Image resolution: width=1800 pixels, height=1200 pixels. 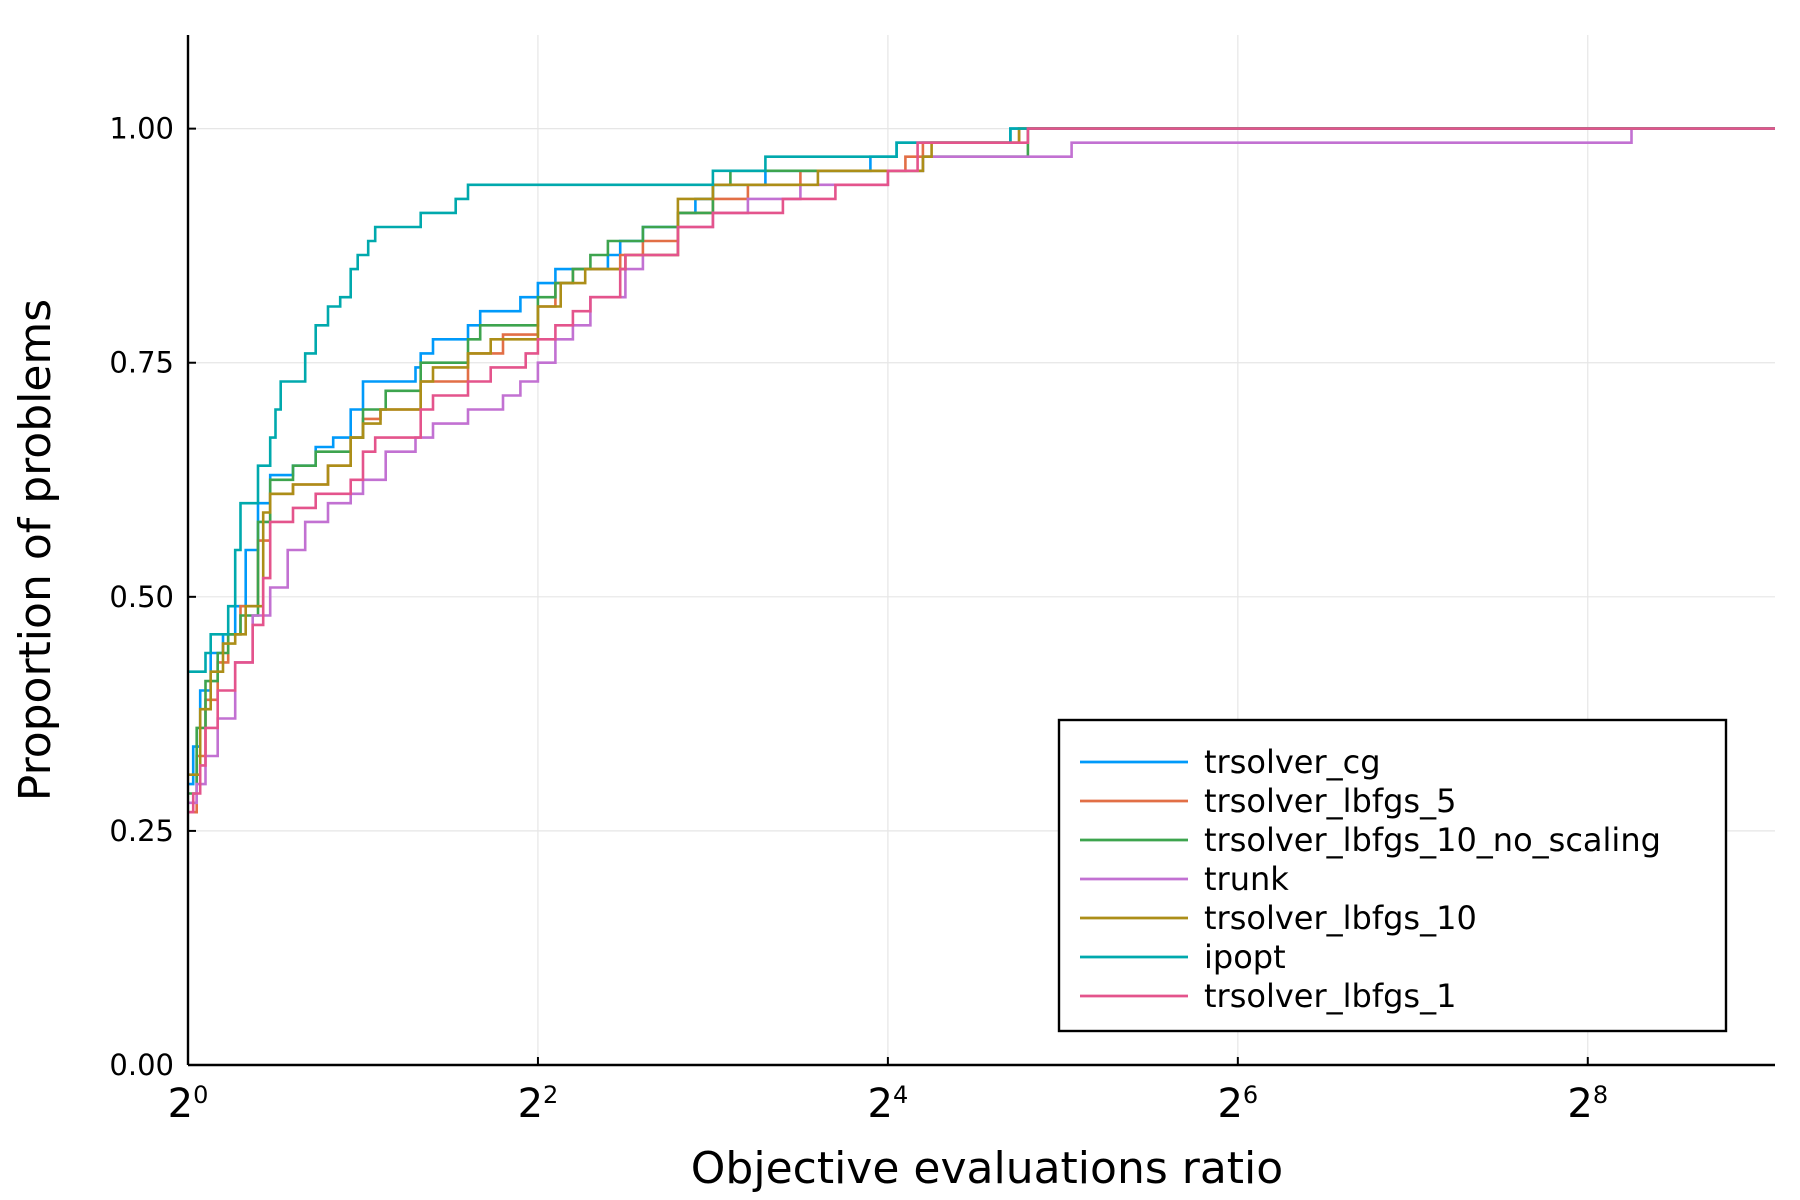 I want to click on legend-label: trsolver_lbfgs_5, so click(x=1330, y=801).